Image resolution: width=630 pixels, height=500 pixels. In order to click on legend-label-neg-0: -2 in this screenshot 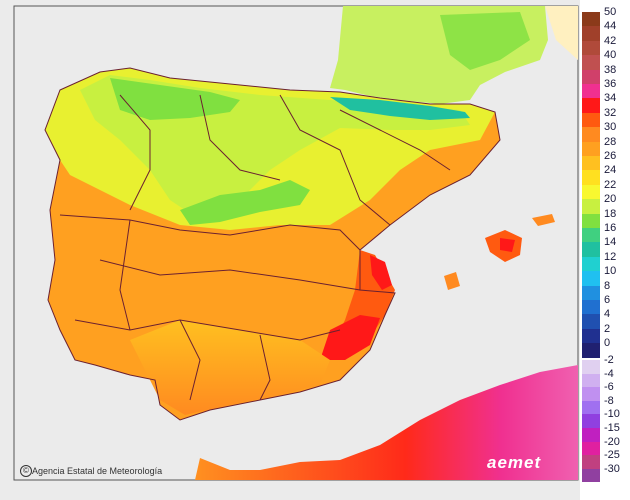, I will do `click(609, 360)`.